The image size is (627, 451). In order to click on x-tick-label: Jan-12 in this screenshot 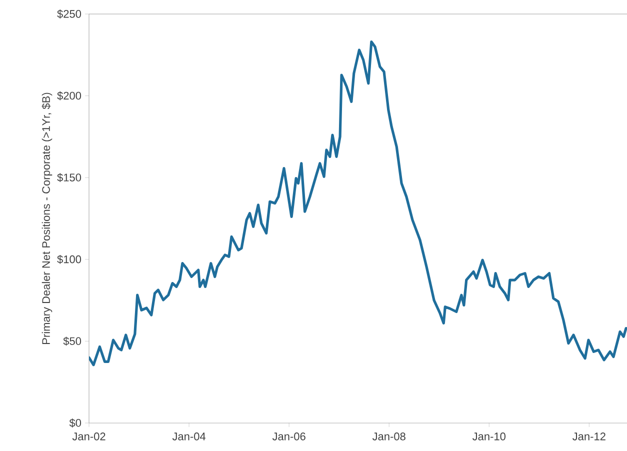, I will do `click(589, 436)`.